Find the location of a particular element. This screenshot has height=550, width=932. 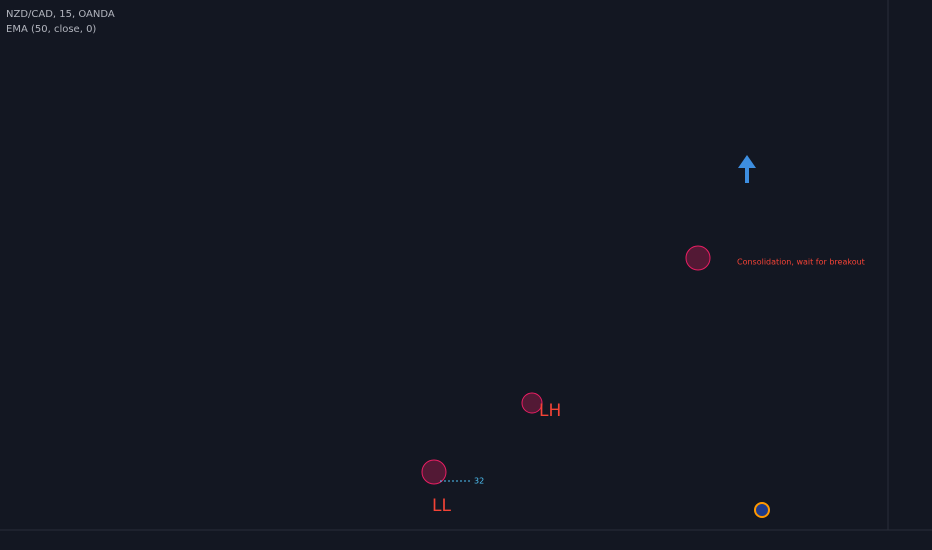

symbol-title: NZD/CAD, 15, OANDA is located at coordinates (60, 14).